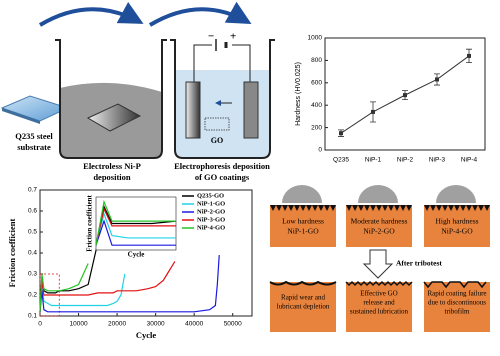  I want to click on y-tick-label: 0, so click(320, 150).